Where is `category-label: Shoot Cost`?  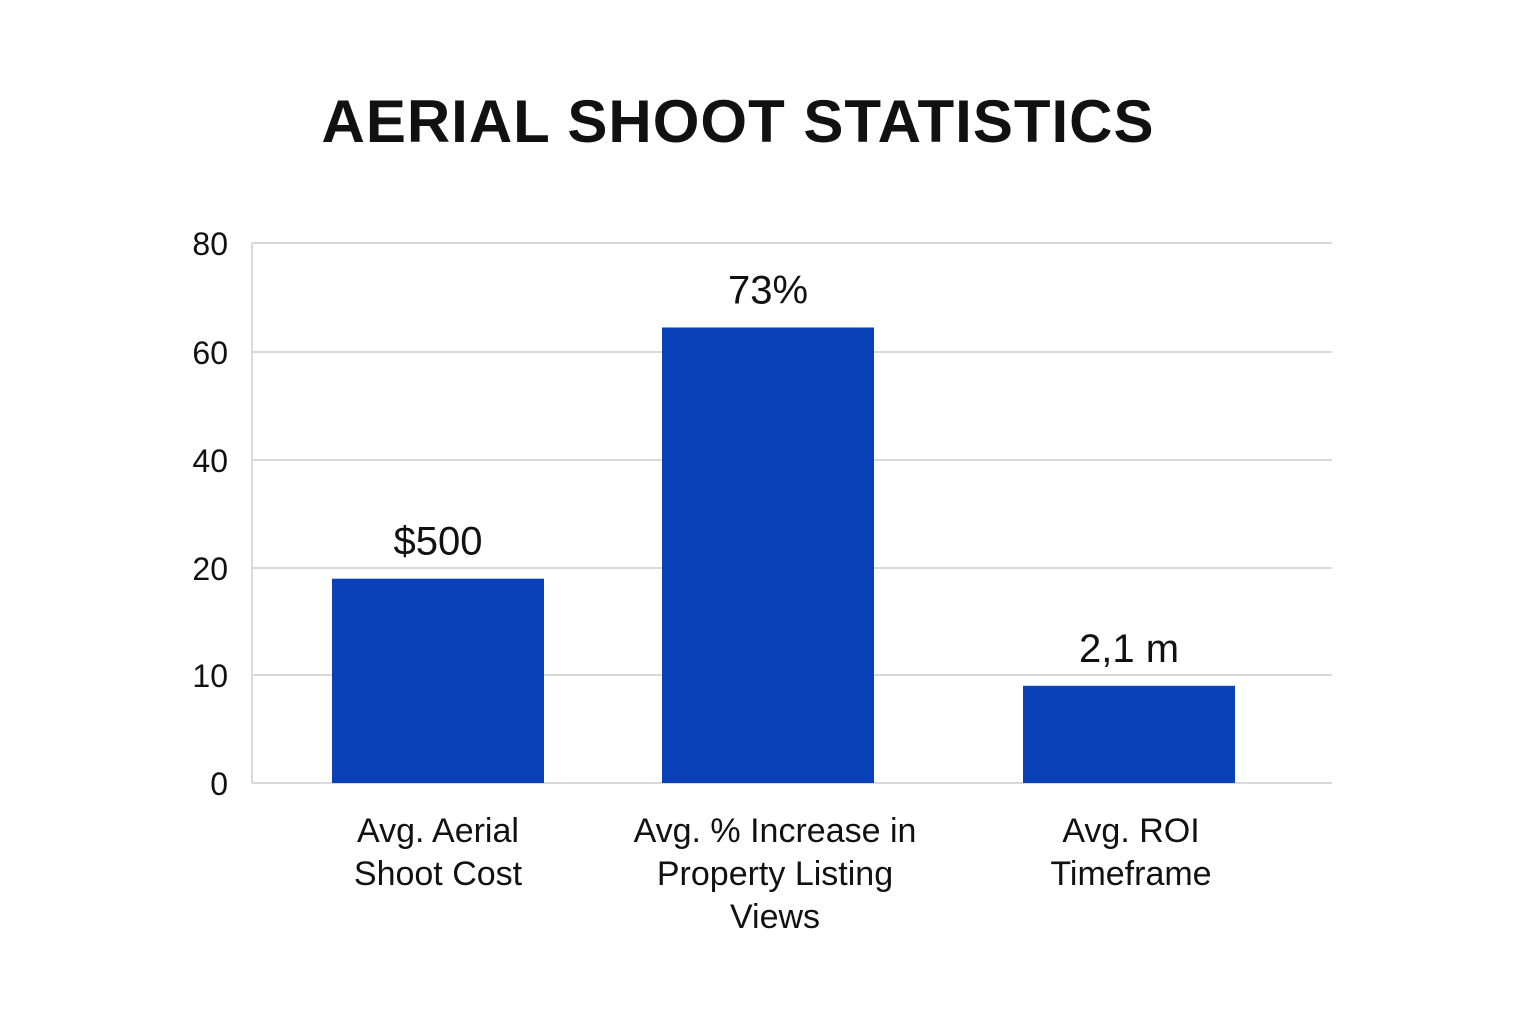 category-label: Shoot Cost is located at coordinates (438, 874).